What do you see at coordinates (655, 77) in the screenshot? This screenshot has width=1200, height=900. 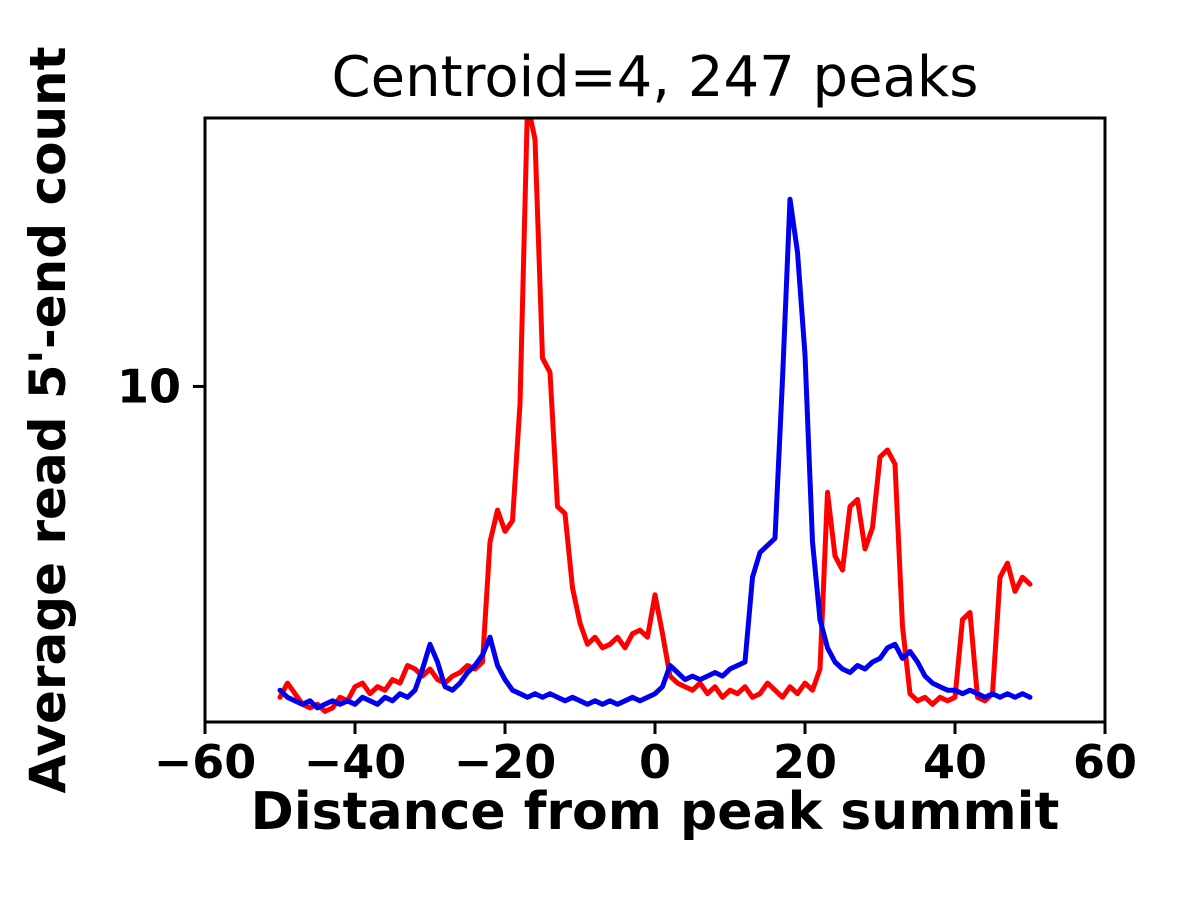 I see `chart-title: Centroid=4, 247 peaks` at bounding box center [655, 77].